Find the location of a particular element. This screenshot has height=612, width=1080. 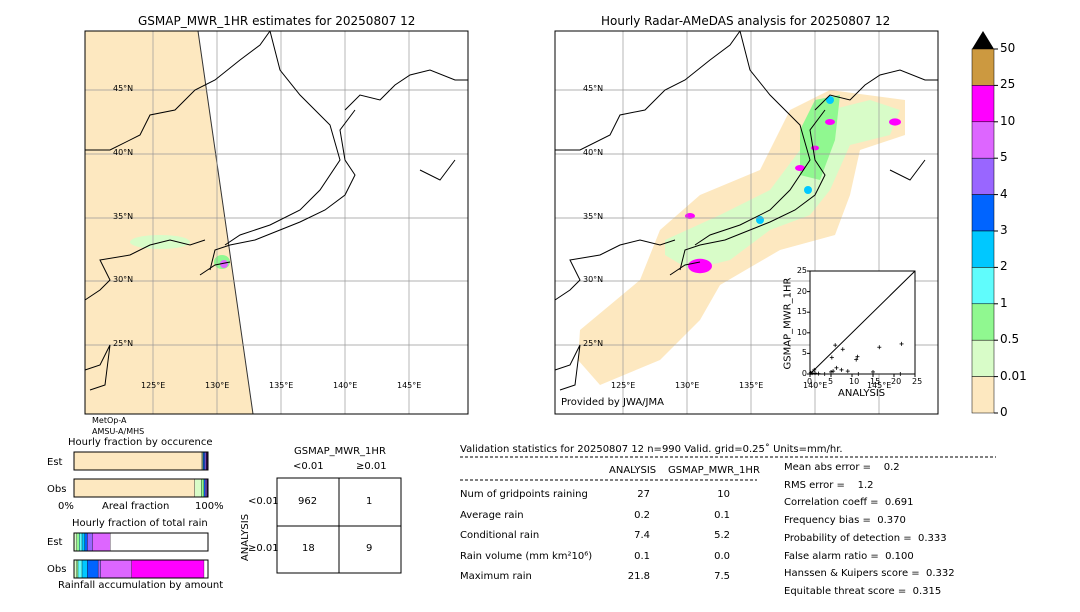

stats-score: Equitable threat score = 0.315 is located at coordinates (863, 591).